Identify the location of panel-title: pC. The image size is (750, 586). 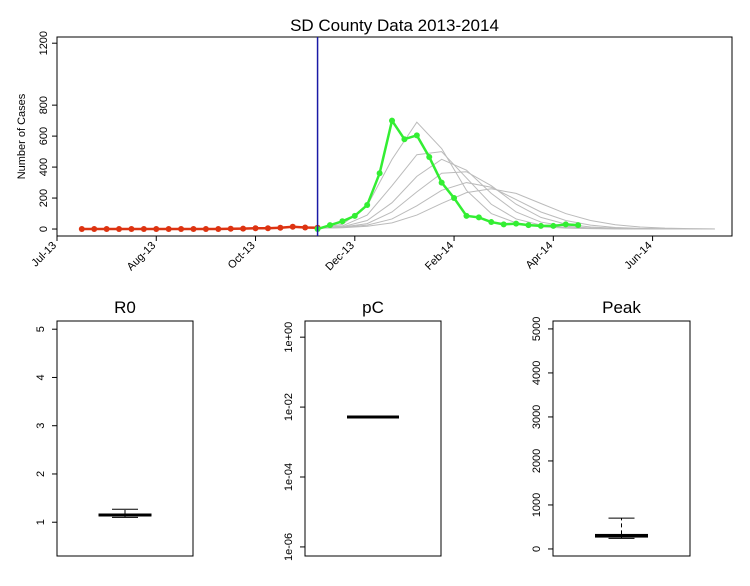
(373, 307).